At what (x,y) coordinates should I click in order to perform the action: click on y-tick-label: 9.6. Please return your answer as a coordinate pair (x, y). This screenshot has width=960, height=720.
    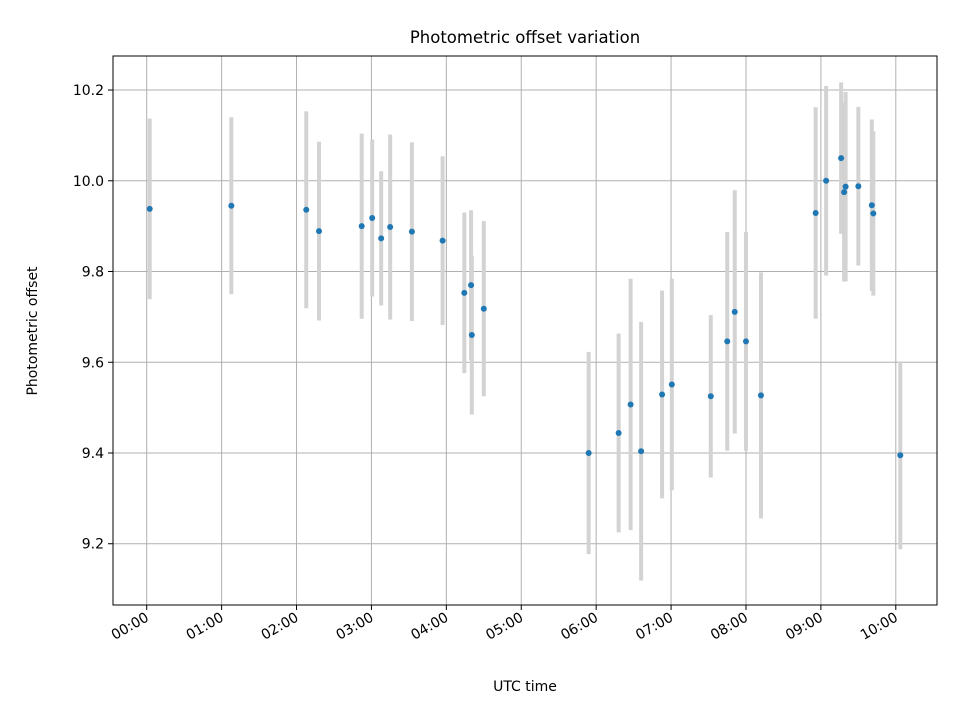
    Looking at the image, I should click on (93, 363).